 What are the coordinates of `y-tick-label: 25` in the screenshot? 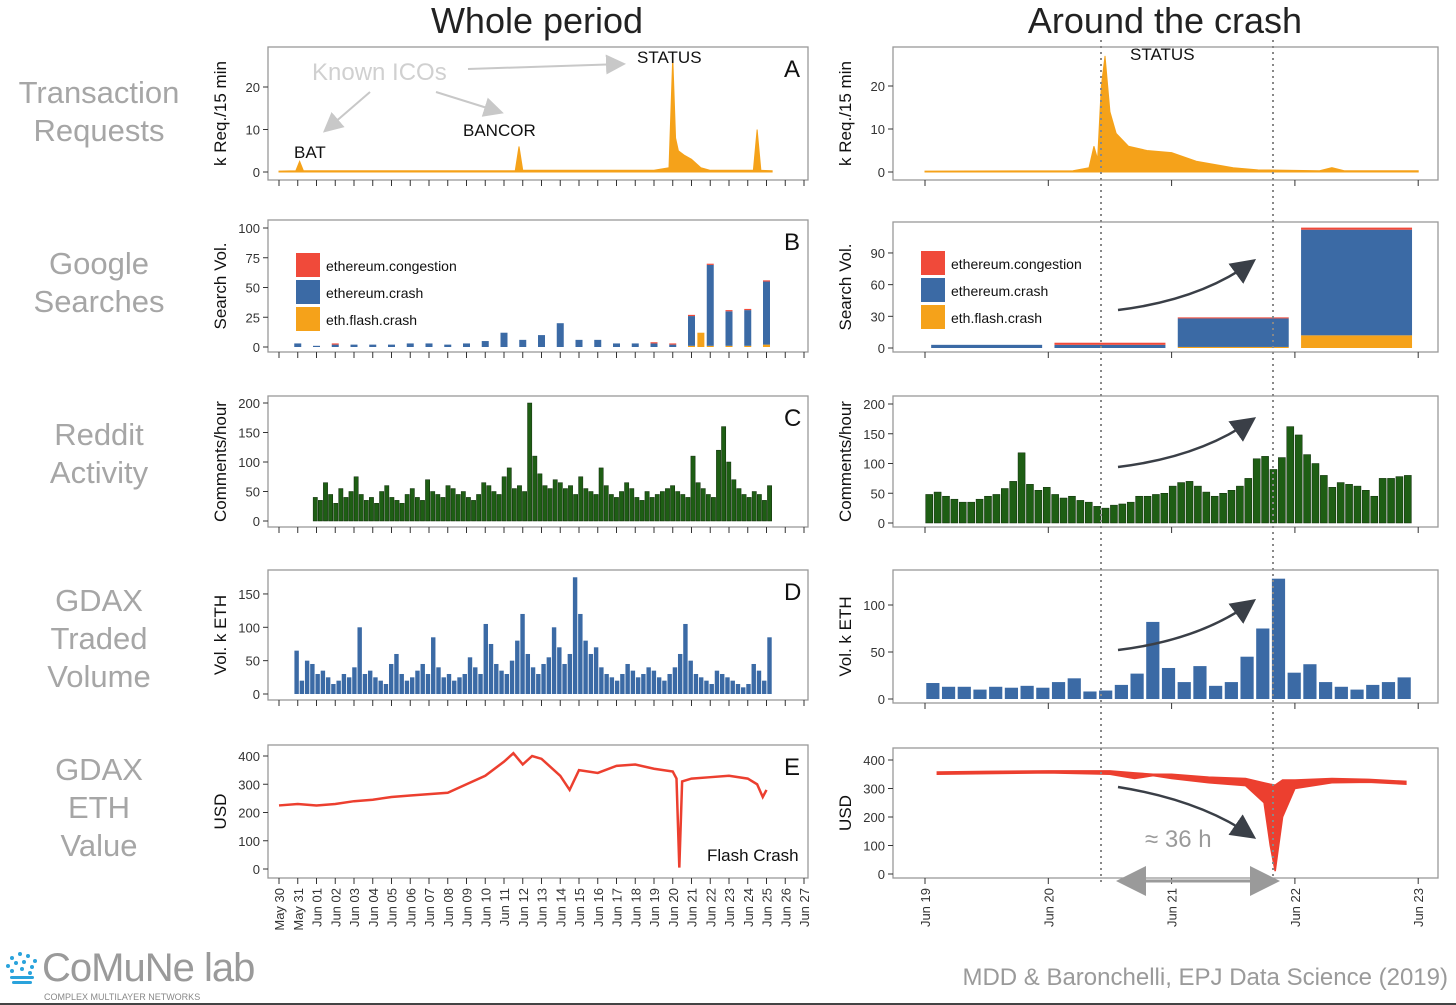 It's located at (253, 317).